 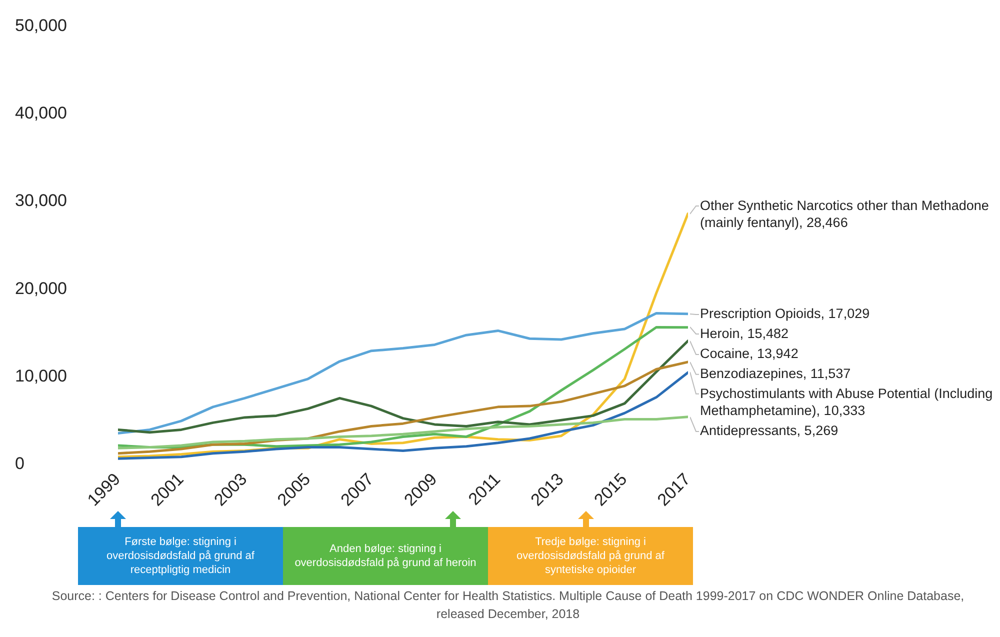 I want to click on y-tick-label: 0, so click(x=19, y=464).